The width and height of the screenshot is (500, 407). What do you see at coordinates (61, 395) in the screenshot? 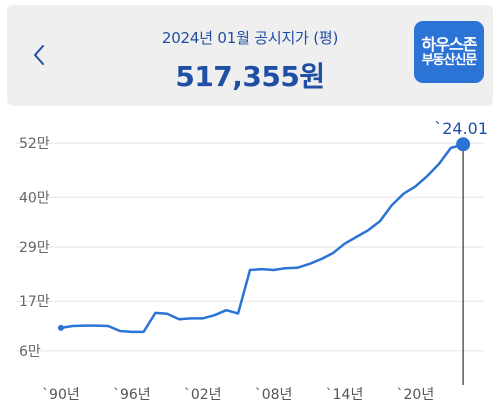
I see `x-tick-label: `90년` at bounding box center [61, 395].